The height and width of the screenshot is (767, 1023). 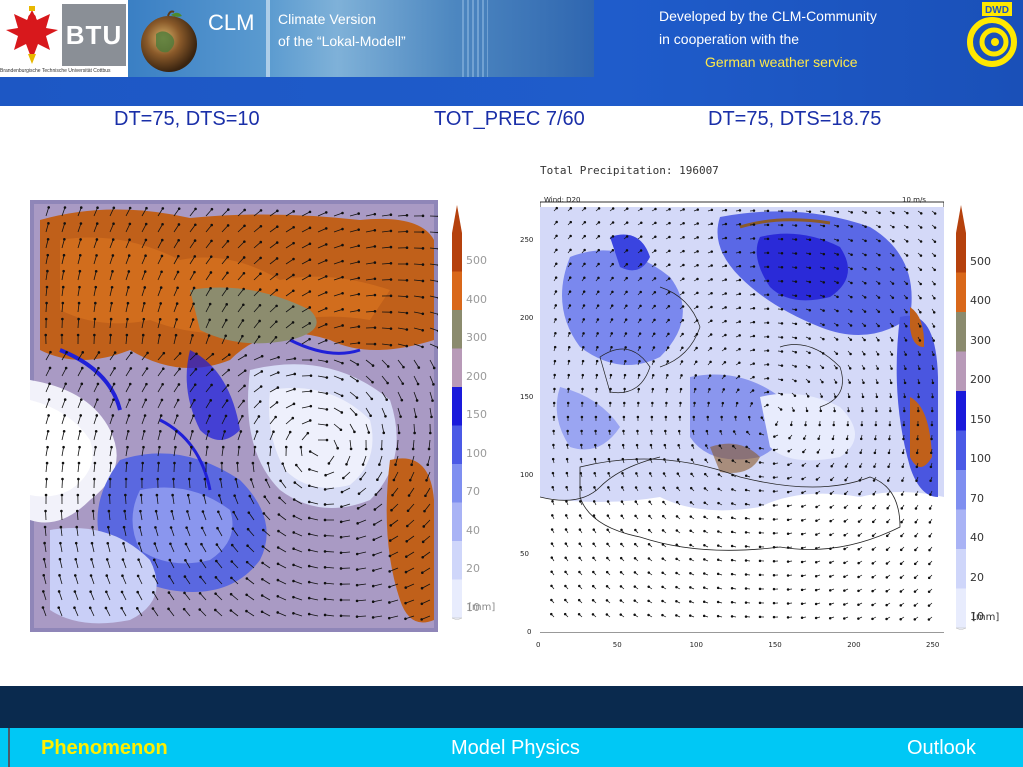 What do you see at coordinates (941, 748) in the screenshot?
I see `nav-outlook: Outlook` at bounding box center [941, 748].